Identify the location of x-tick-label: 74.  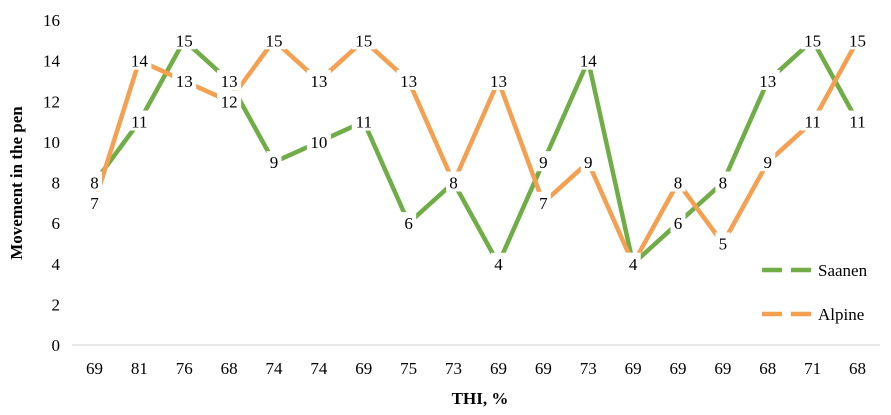
(275, 368).